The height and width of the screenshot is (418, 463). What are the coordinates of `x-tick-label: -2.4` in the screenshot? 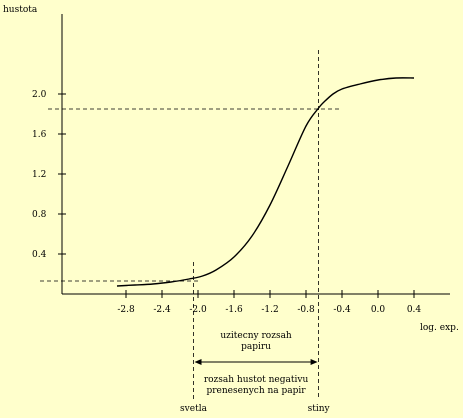 It's located at (162, 310).